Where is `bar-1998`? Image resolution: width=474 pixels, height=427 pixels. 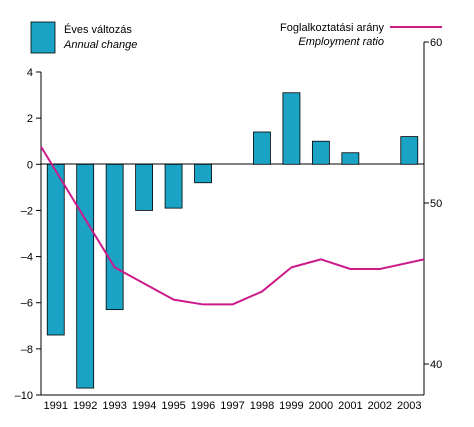
bar-1998 is located at coordinates (262, 148).